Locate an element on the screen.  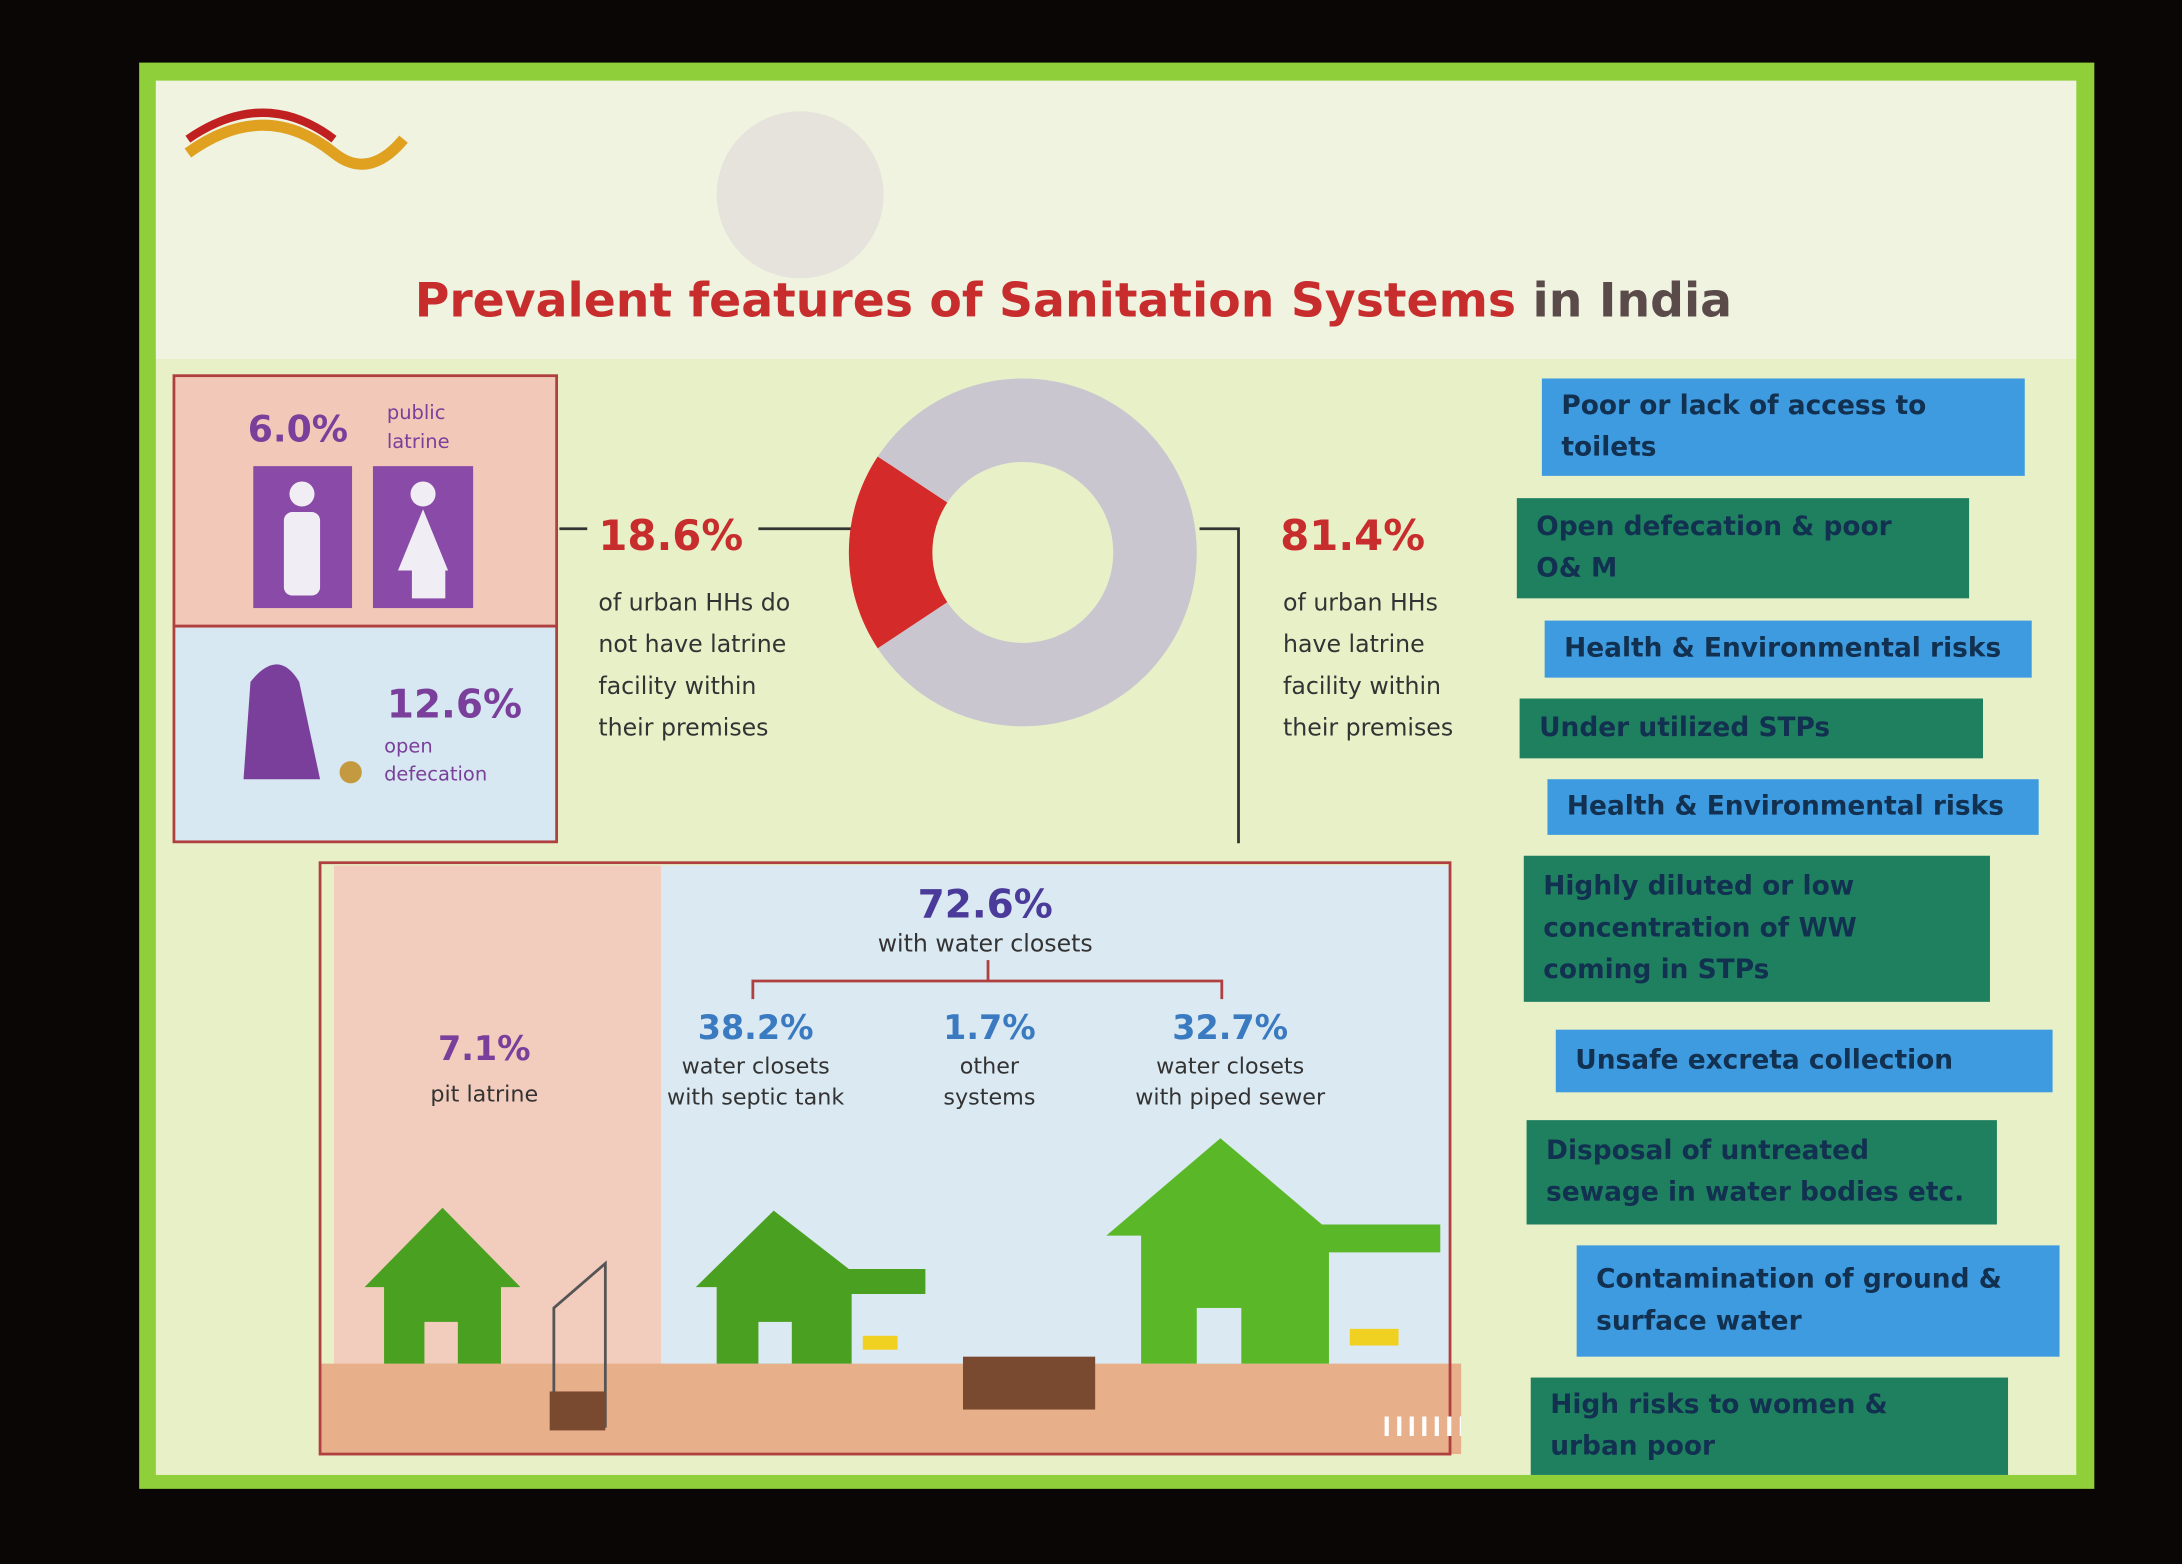
connector is located at coordinates (1219, 685).